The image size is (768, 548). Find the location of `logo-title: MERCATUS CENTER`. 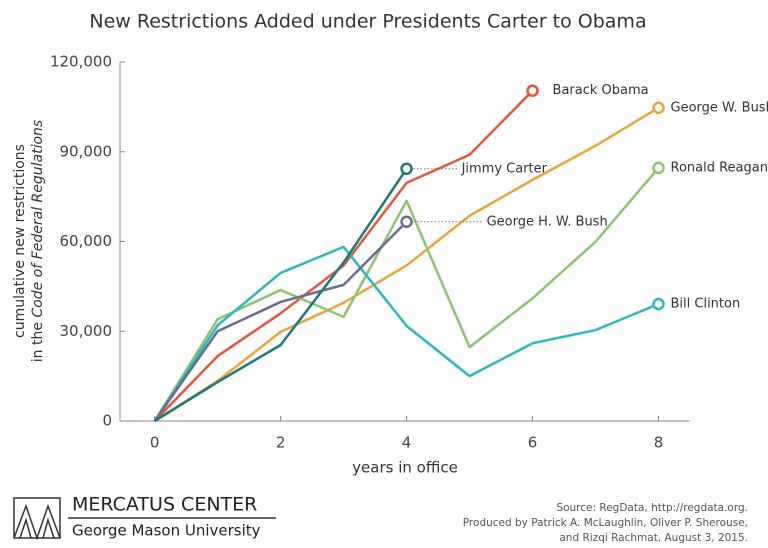

logo-title: MERCATUS CENTER is located at coordinates (164, 505).